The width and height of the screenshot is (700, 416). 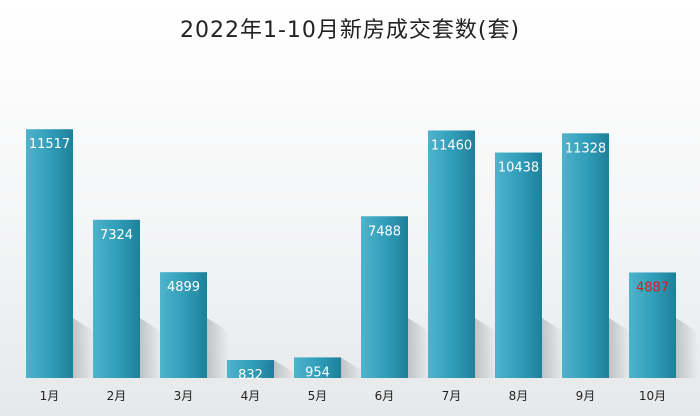 I want to click on x-tick-label: 9月, so click(x=586, y=396).